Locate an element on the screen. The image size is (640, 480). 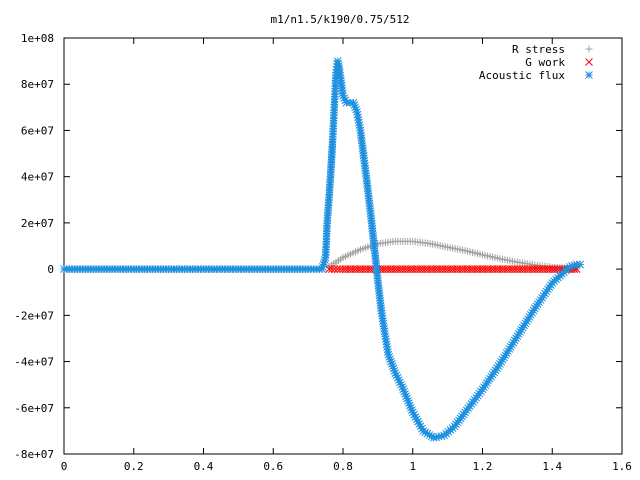
x-tick-label: 1.2 is located at coordinates (483, 466).